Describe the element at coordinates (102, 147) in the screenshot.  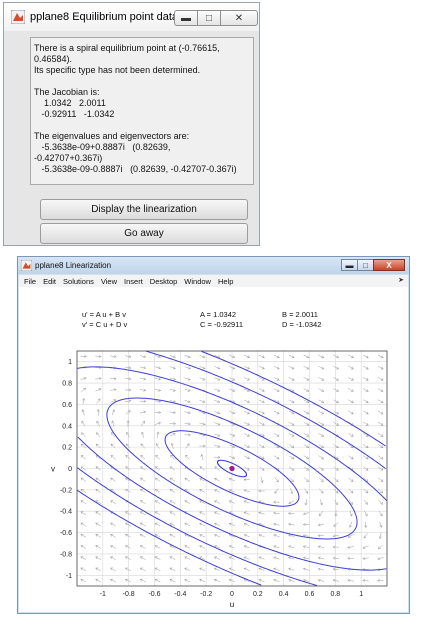
I see `info-line: -5.3638e-09+0.8887i (0.82639,` at that location.